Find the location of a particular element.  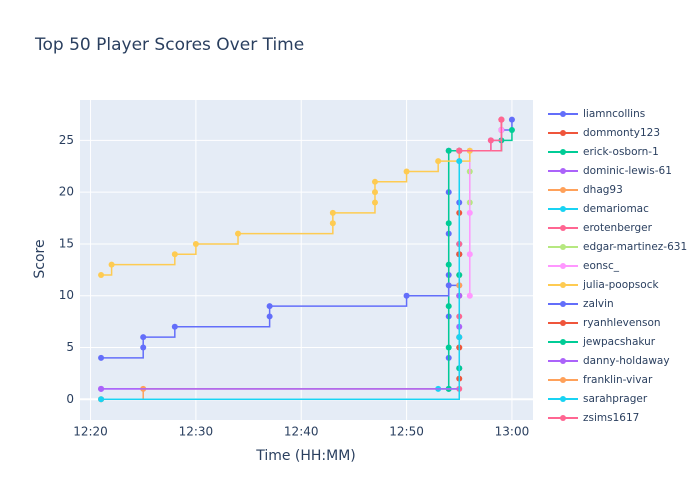

x-tick-label: 12:30 is located at coordinates (196, 432).